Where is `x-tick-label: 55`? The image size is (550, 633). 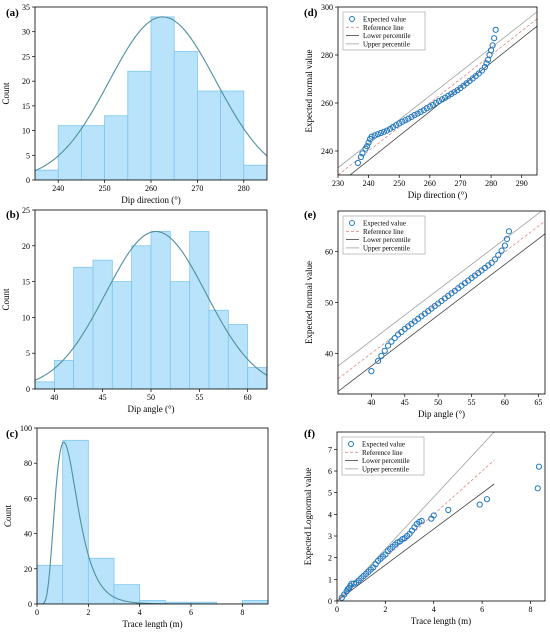 x-tick-label: 55 is located at coordinates (472, 402).